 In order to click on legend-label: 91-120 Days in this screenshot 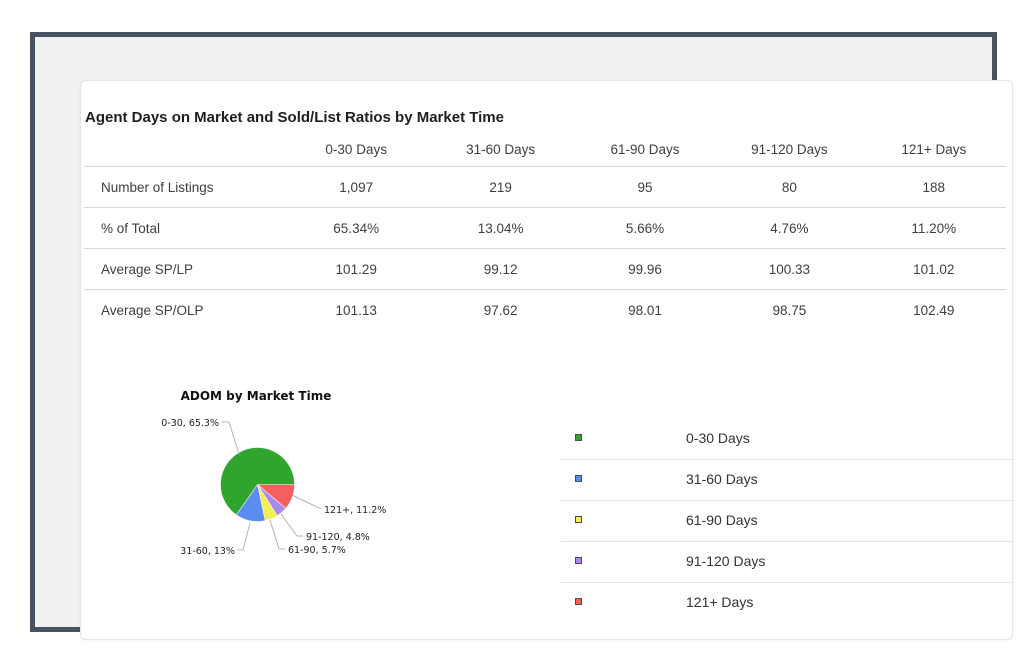, I will do `click(726, 561)`.